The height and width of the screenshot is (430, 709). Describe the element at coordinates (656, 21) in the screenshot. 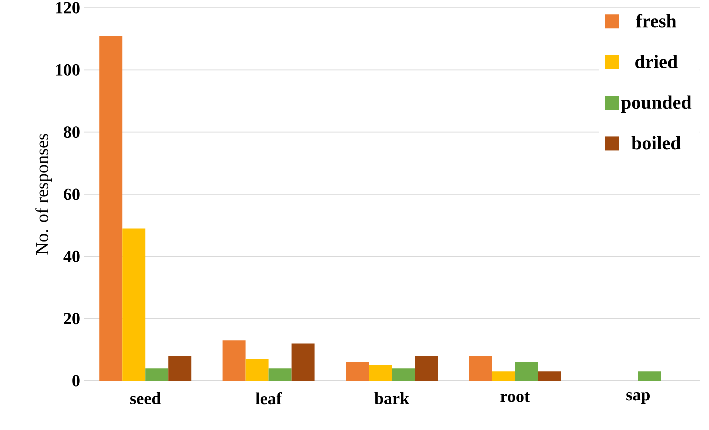

I see `legend-label: fresh` at that location.